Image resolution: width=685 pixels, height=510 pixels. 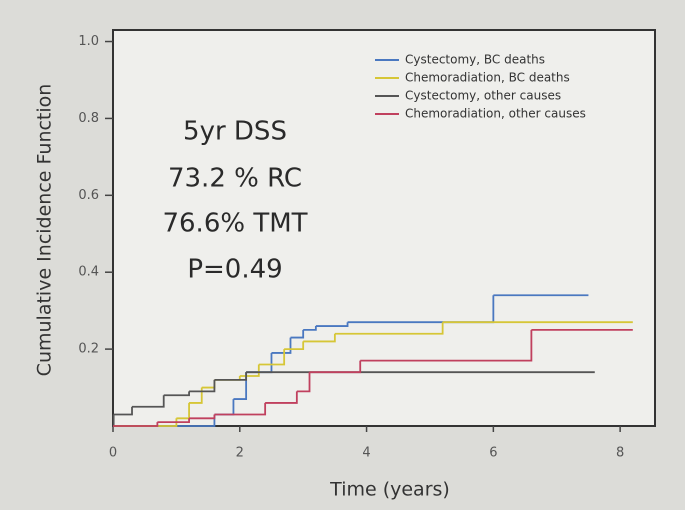 I want to click on annotation: 76.6% TMT, so click(x=234, y=224).